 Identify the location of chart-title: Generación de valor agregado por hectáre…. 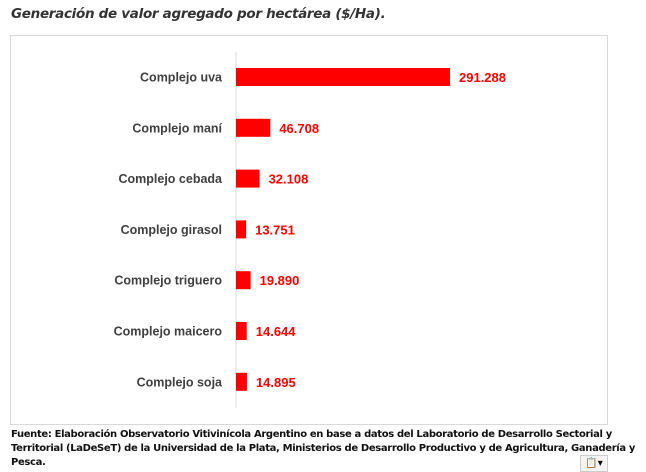
(198, 14).